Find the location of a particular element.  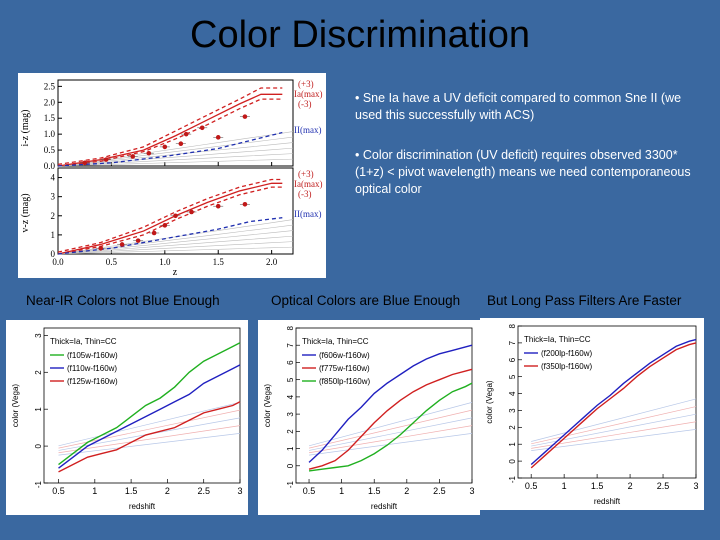

chart2-ytick-label: 6 is located at coordinates (512, 359).